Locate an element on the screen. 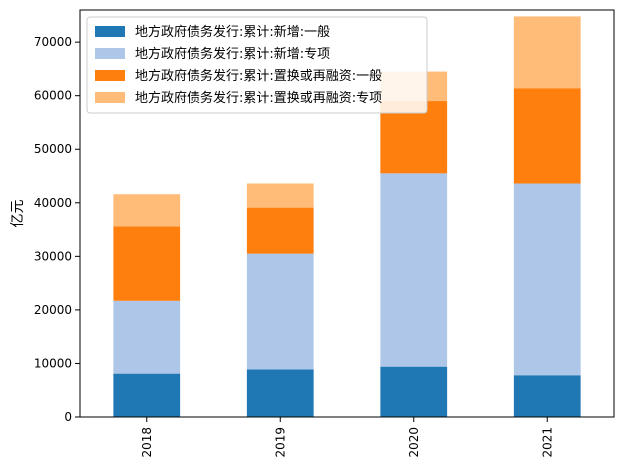  y-tick-label: 60000 is located at coordinates (53, 96).